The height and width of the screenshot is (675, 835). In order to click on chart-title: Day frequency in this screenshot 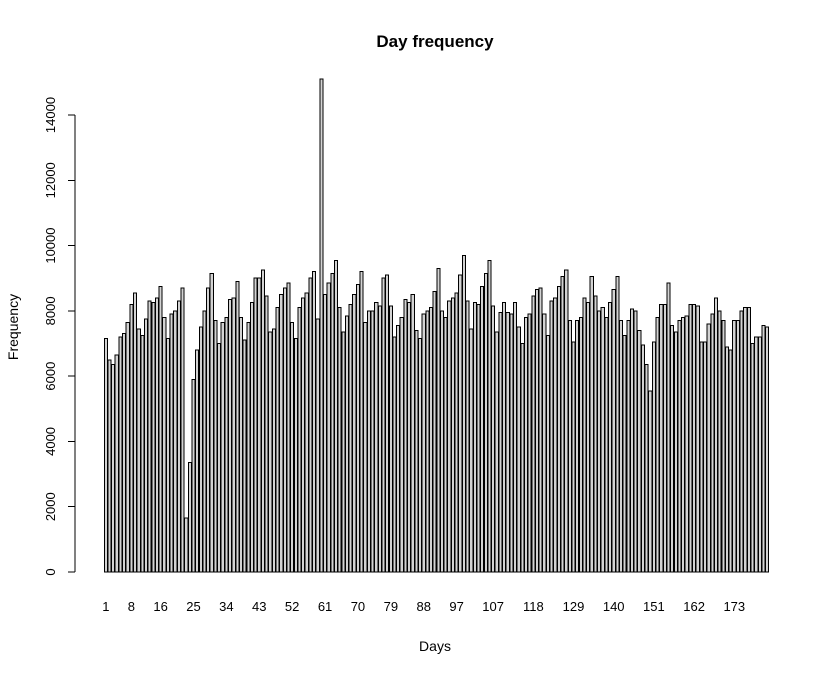, I will do `click(435, 41)`.